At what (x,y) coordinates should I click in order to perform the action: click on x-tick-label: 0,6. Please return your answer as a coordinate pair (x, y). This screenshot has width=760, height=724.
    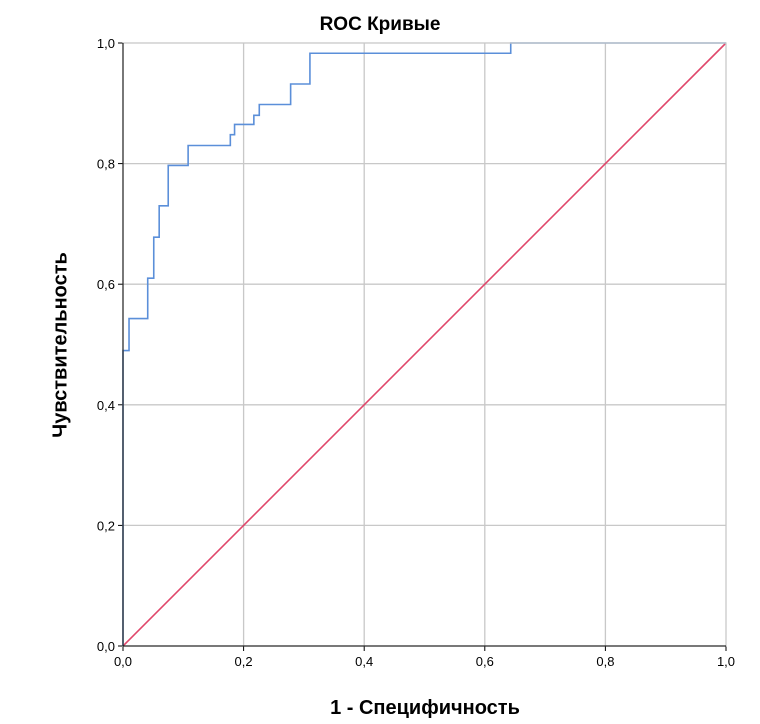
    Looking at the image, I should click on (485, 661).